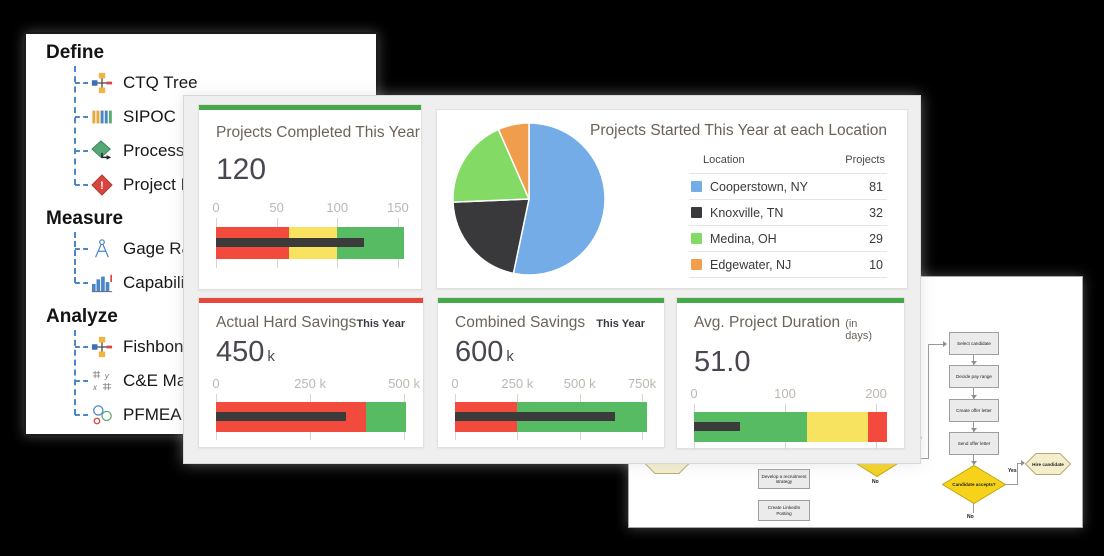 The image size is (1104, 556). I want to click on card-title: Actual Hard Savings, so click(286, 322).